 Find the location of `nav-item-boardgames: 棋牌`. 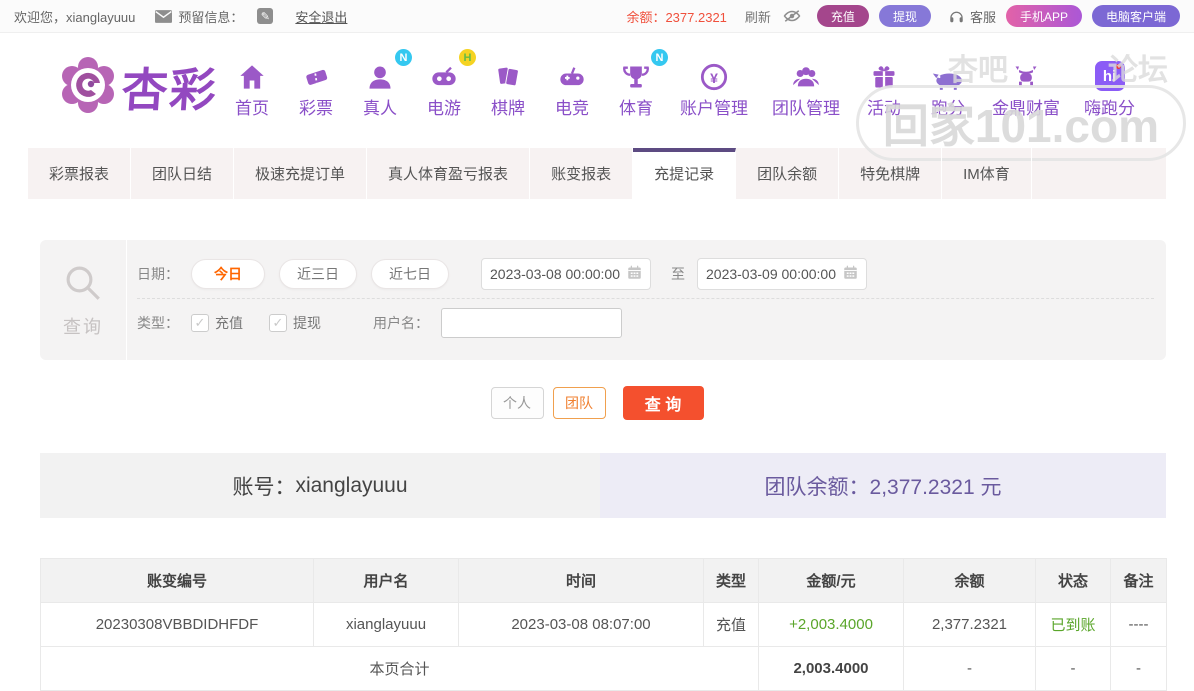

nav-item-boardgames: 棋牌 is located at coordinates (508, 87).